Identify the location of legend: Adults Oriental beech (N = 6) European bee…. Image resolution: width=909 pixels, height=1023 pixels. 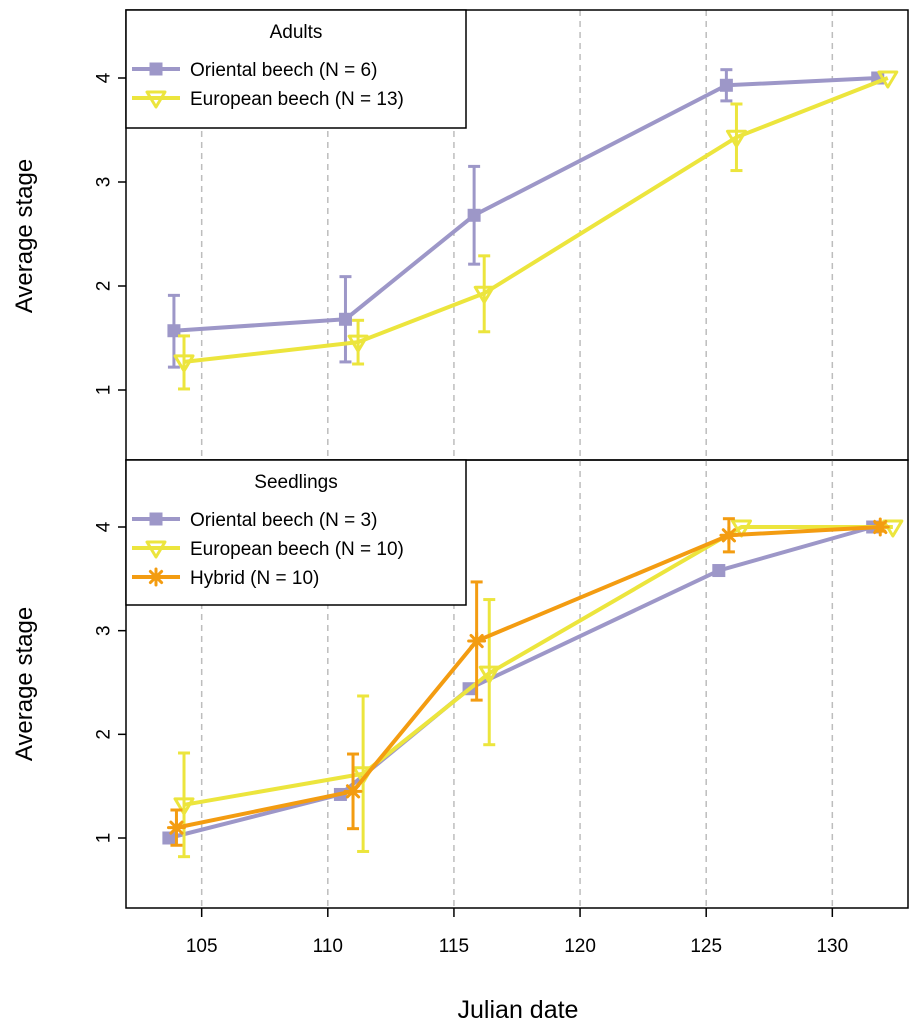
(296, 69).